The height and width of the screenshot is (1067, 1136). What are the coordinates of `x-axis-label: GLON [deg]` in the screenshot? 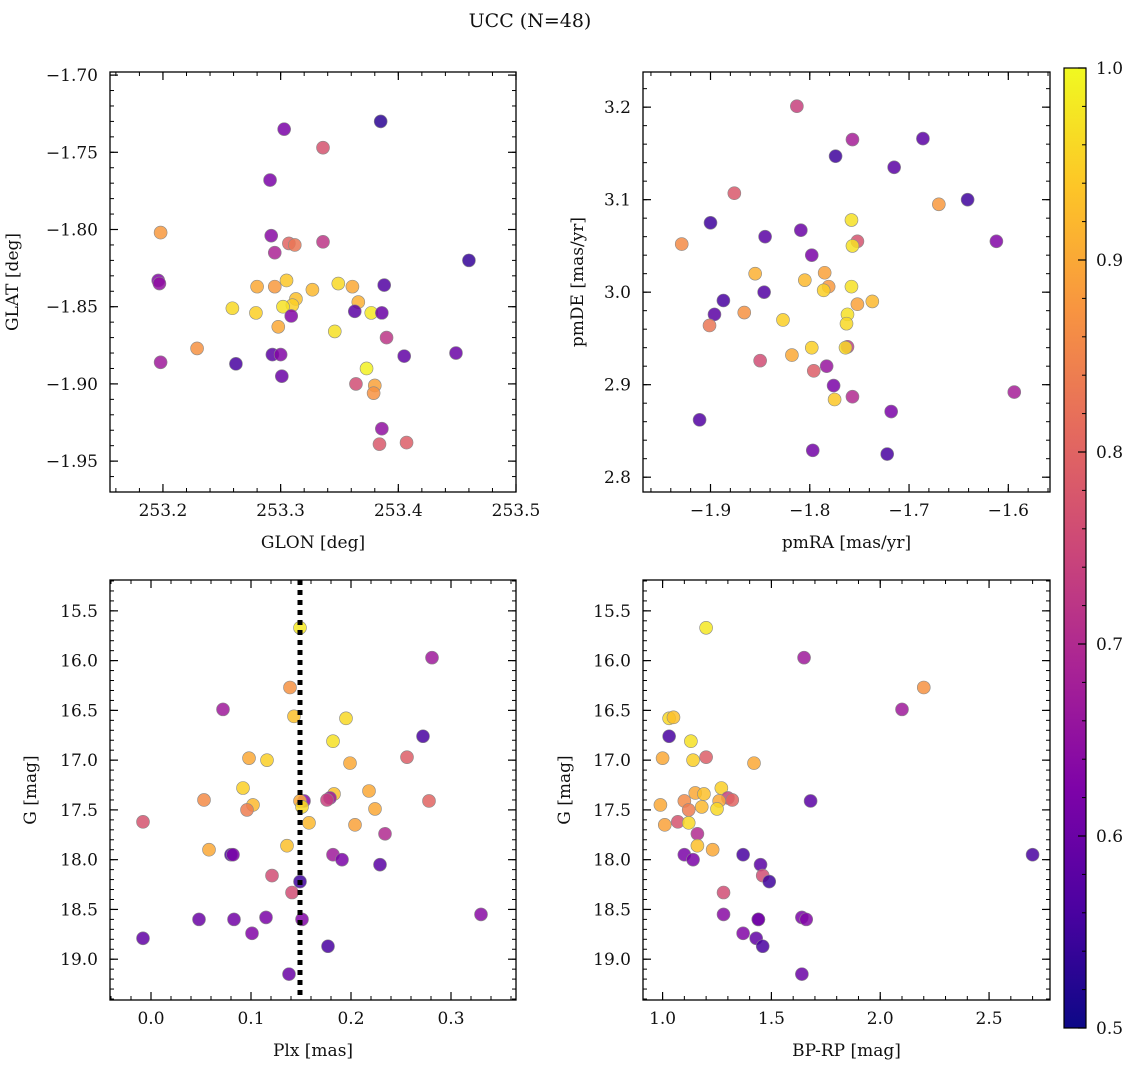 It's located at (313, 543).